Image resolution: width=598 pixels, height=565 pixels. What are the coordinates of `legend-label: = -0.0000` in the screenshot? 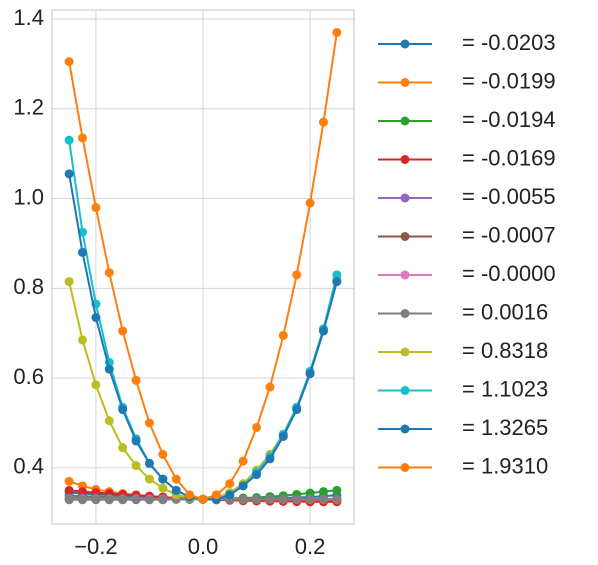 It's located at (509, 273).